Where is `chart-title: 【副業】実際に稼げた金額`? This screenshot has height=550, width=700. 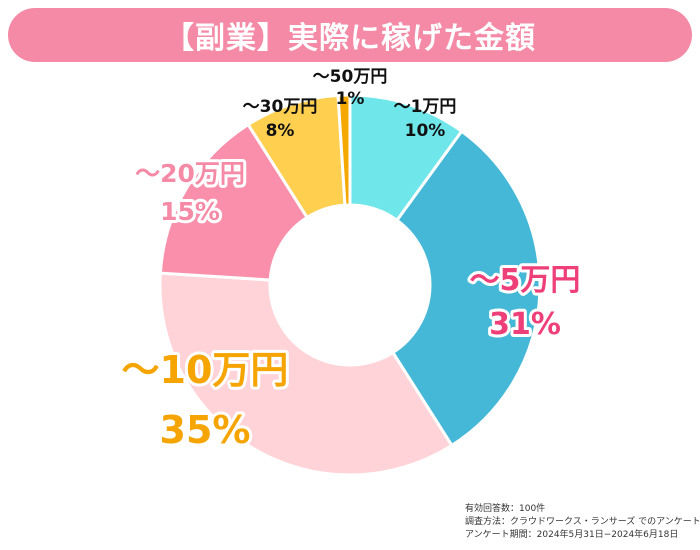 chart-title: 【副業】実際に稼げた金額 is located at coordinates (350, 38).